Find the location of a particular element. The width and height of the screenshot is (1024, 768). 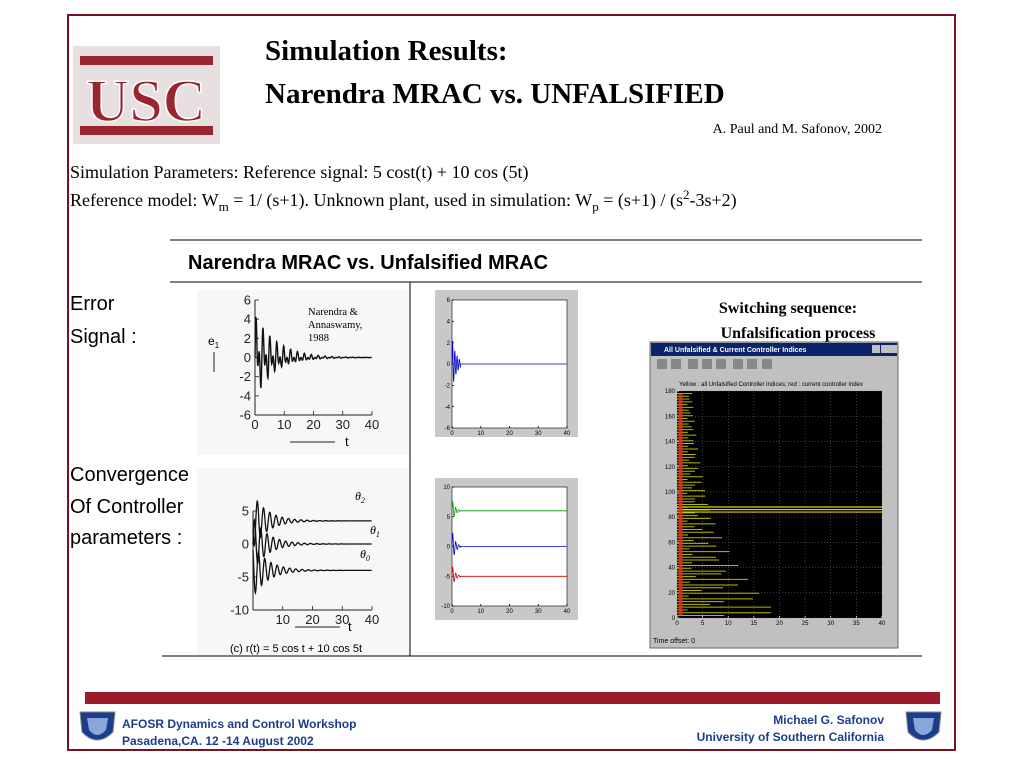

table-heading: Narendra MRAC vs. Unfalsified MRAC is located at coordinates (368, 263).